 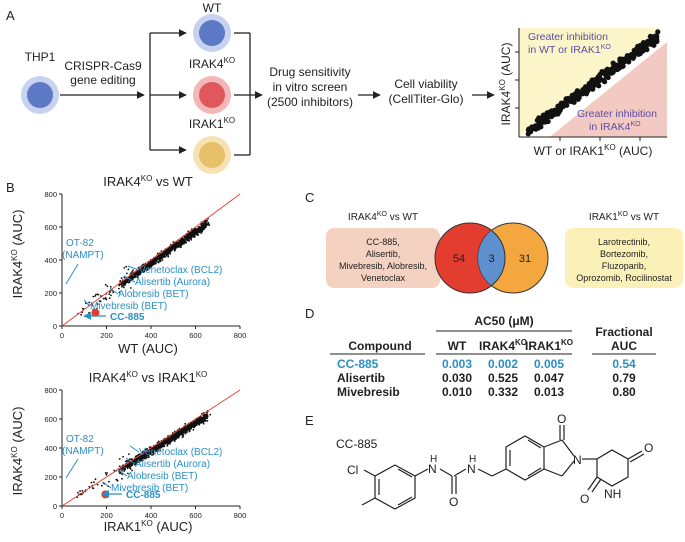 What do you see at coordinates (145, 265) in the screenshot?
I see `scatter-plot-irak4-vs-wt: 0 200 400 600 800 0 200 400 600 800` at bounding box center [145, 265].